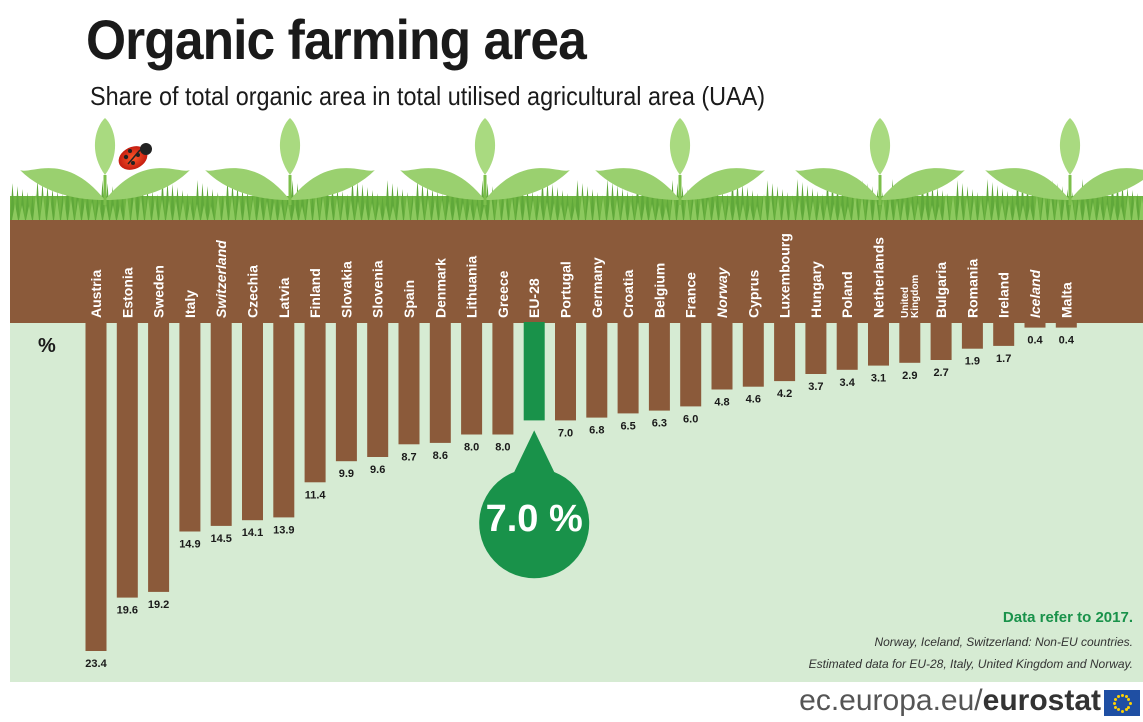  I want to click on bar-malta, so click(1066, 325).